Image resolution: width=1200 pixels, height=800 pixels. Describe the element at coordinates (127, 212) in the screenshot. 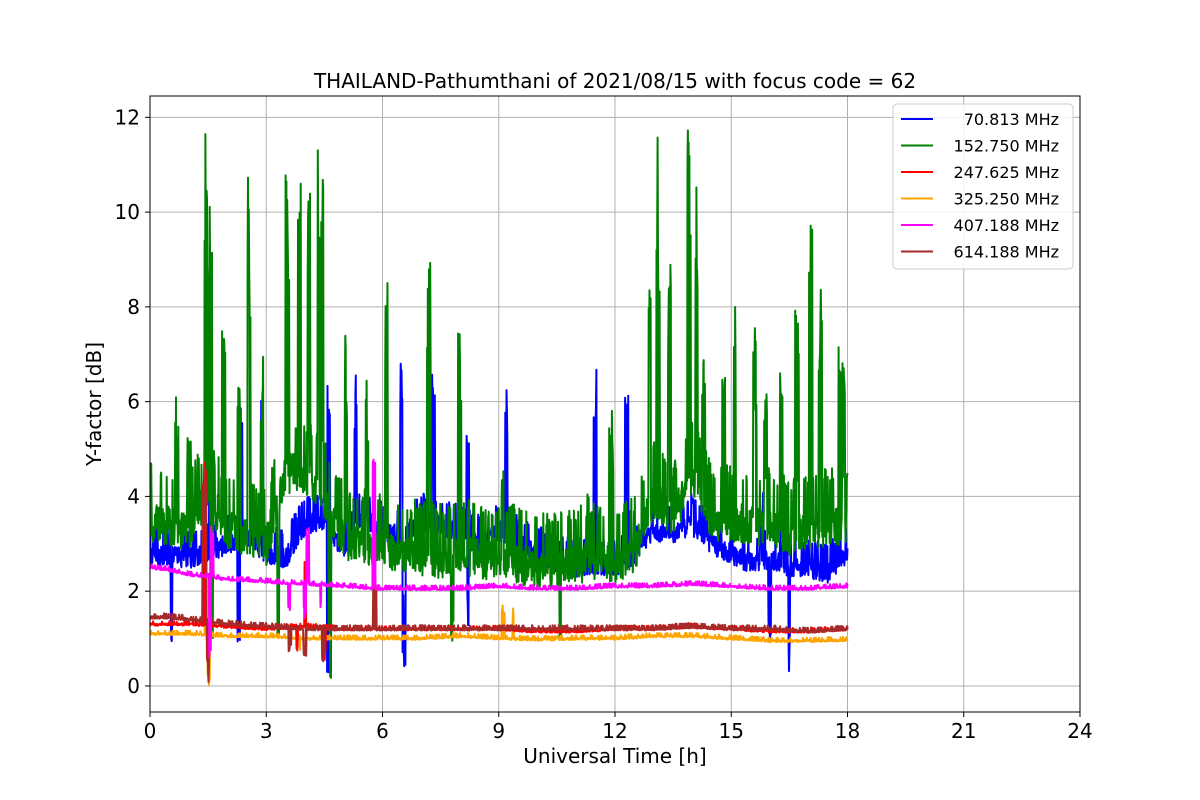

I see `y-tick-label: 10` at that location.